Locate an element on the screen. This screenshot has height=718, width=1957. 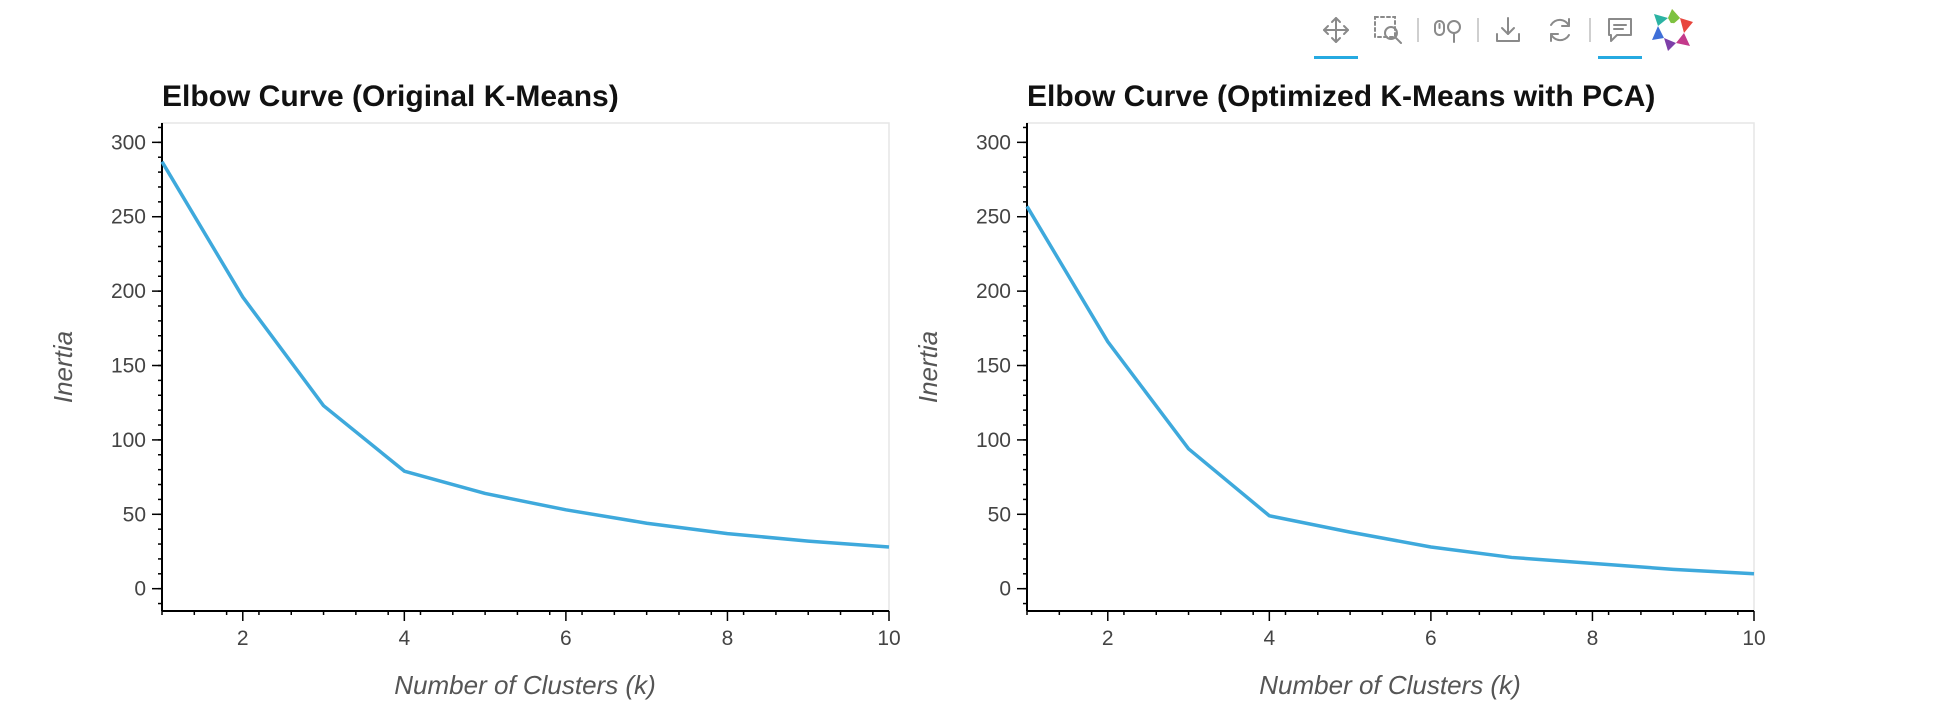
tooltip-icon is located at coordinates (1620, 30).